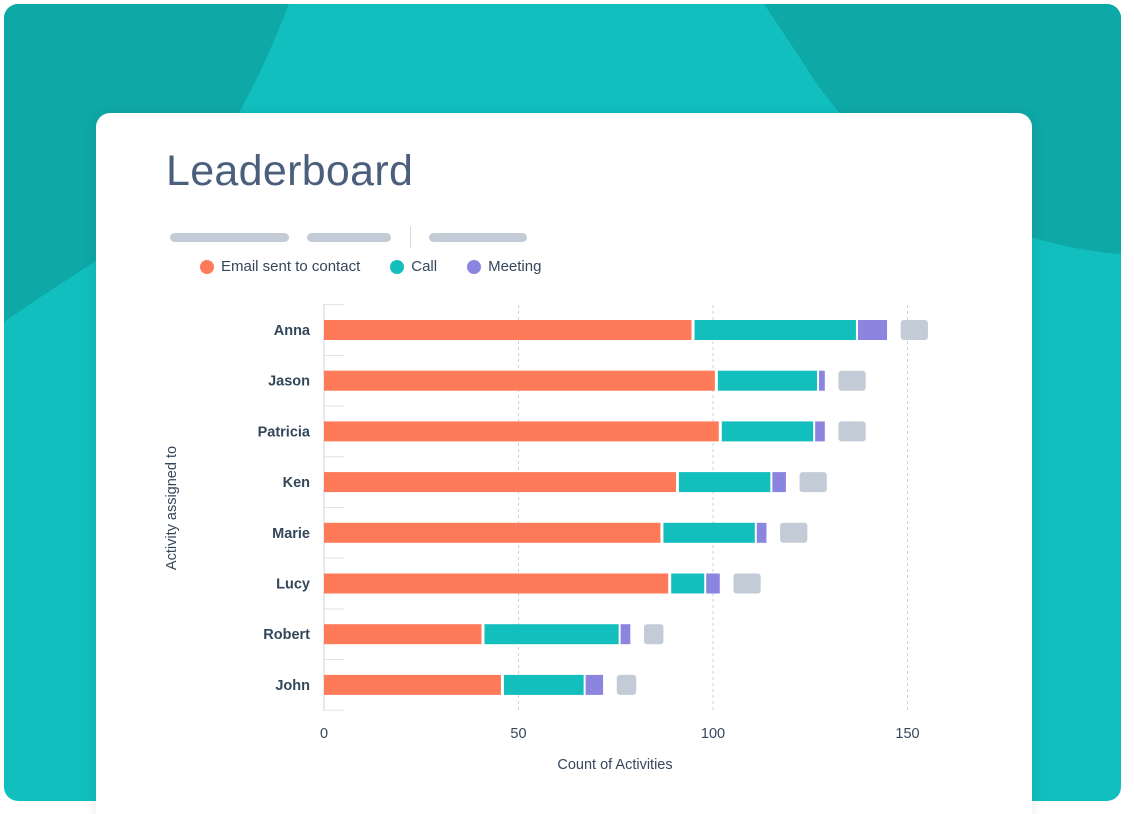 This screenshot has height=814, width=1134. What do you see at coordinates (291, 266) in the screenshot?
I see `legend-label-email: Email sent to contact` at bounding box center [291, 266].